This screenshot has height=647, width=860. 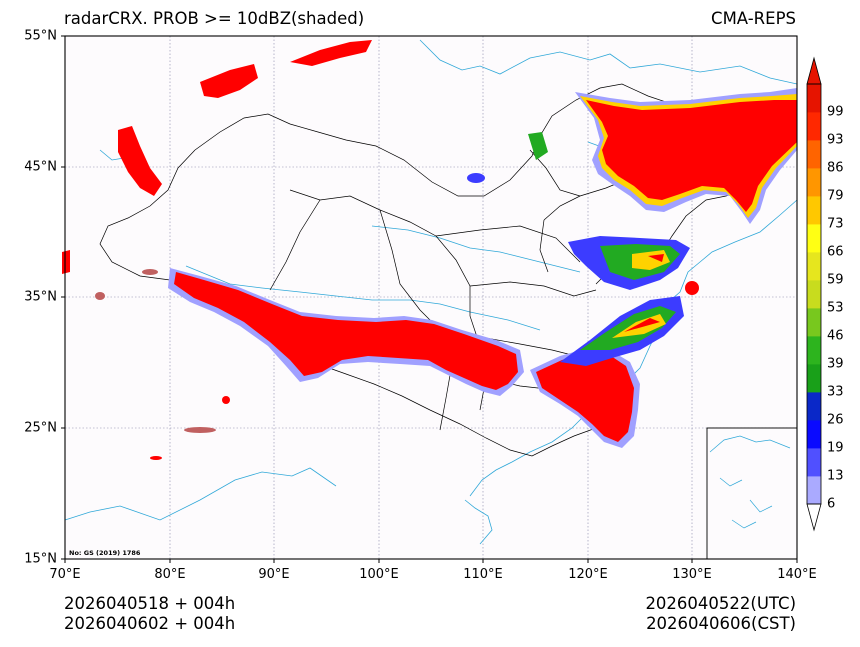 What do you see at coordinates (588, 574) in the screenshot?
I see `lon-label: 120°E` at bounding box center [588, 574].